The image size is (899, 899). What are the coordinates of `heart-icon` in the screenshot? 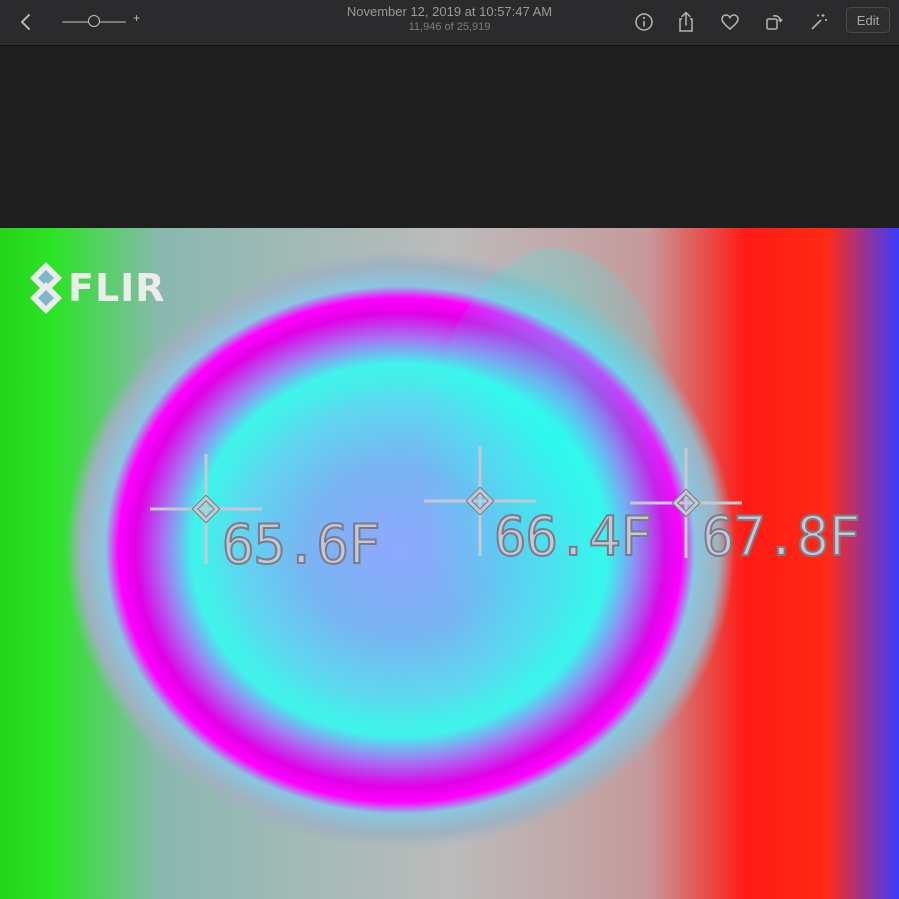 It's located at (730, 22).